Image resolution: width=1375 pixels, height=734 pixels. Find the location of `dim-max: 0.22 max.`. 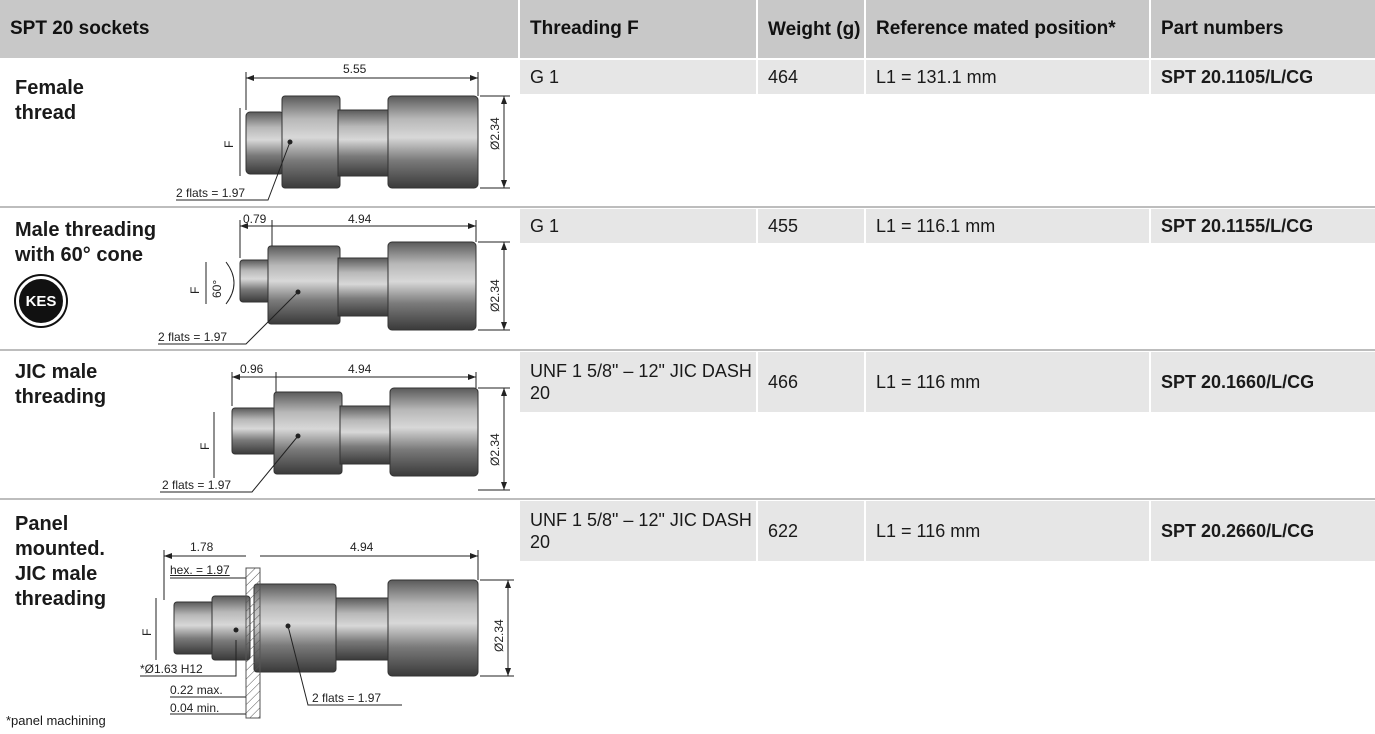

dim-max: 0.22 max. is located at coordinates (196, 690).